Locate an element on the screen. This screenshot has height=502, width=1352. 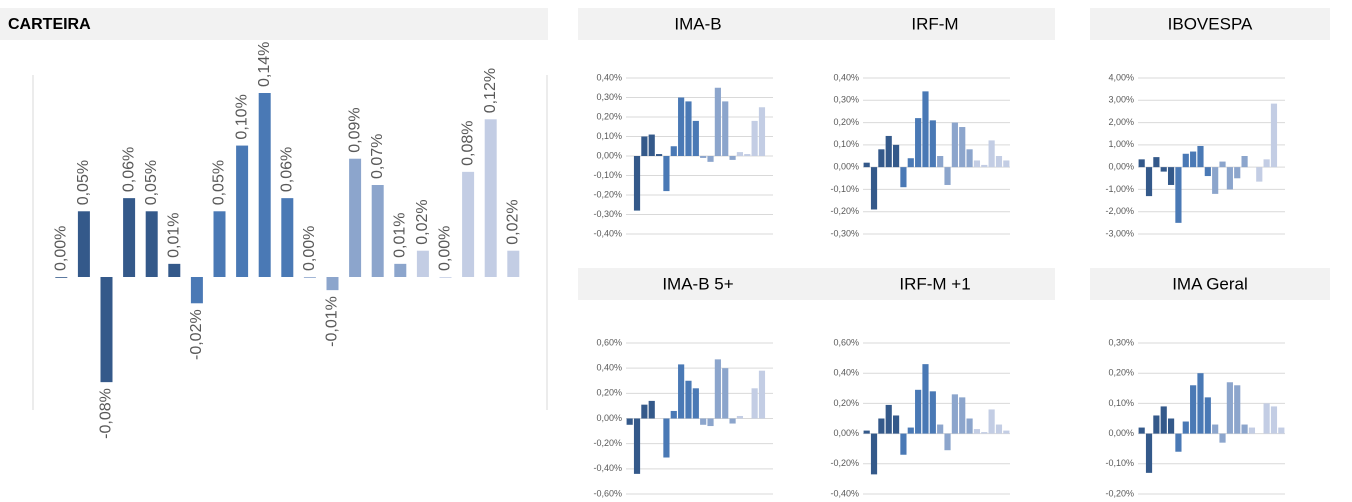
chart-title: IRF-M is located at coordinates (934, 23).